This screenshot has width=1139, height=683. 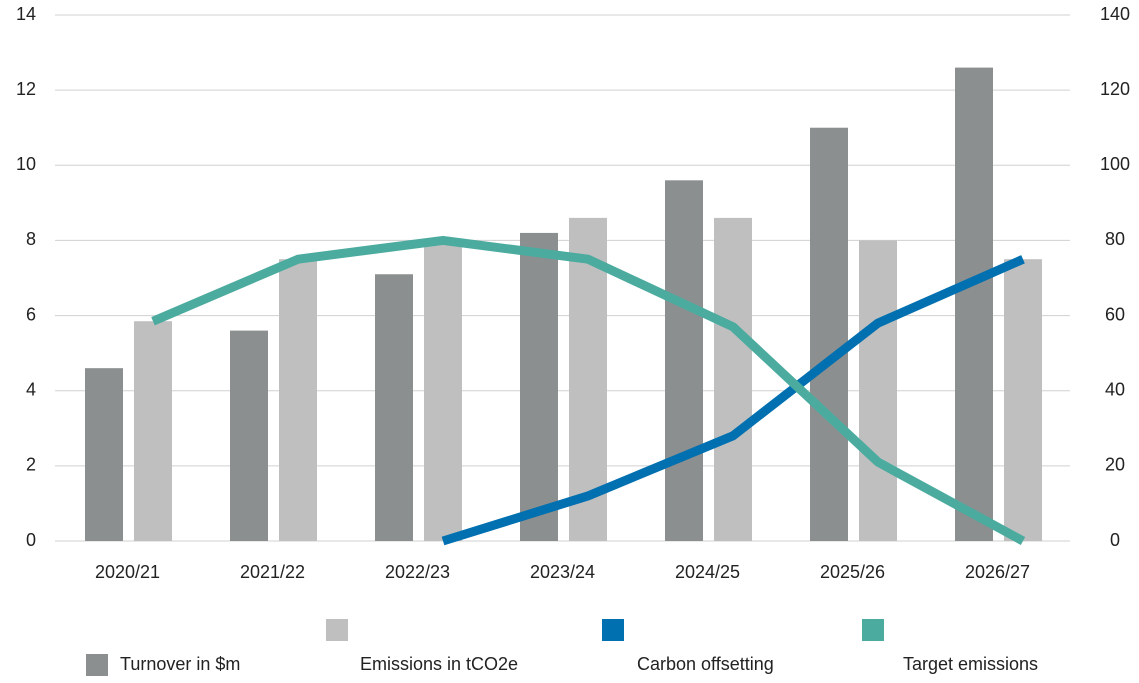 What do you see at coordinates (852, 572) in the screenshot?
I see `x-tick-label: 2025/26` at bounding box center [852, 572].